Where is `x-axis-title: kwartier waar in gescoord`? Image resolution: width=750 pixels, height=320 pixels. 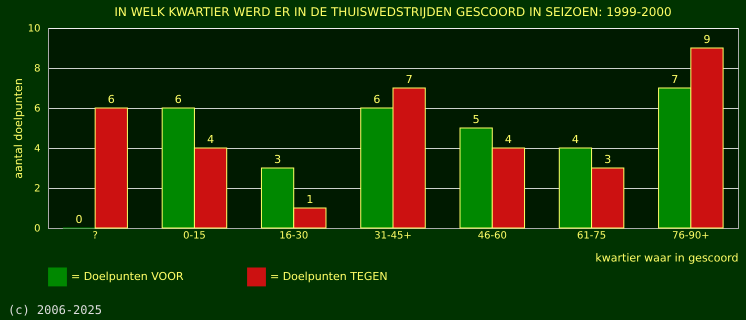 x-axis-title: kwartier waar in gescoord is located at coordinates (666, 258).